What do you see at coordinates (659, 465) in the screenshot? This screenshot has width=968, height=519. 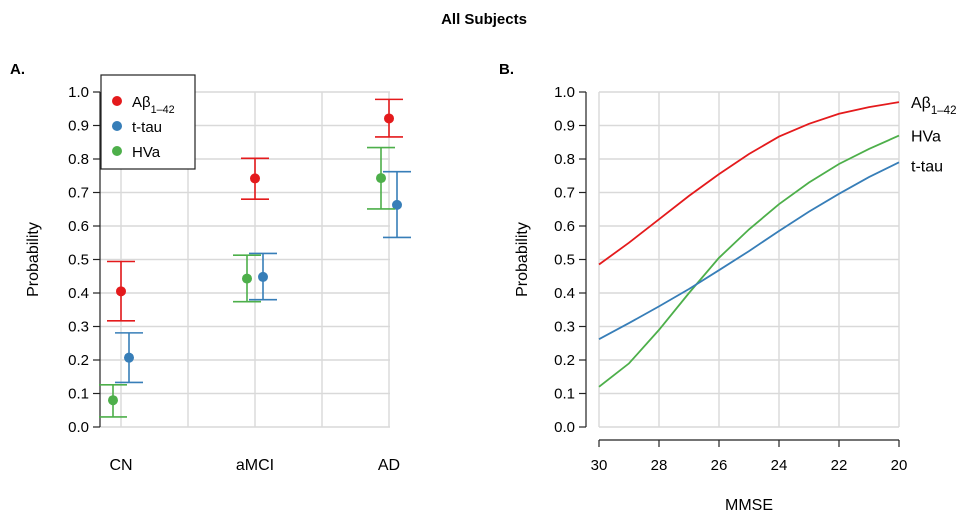 I see `x-tick-label: 28` at bounding box center [659, 465].